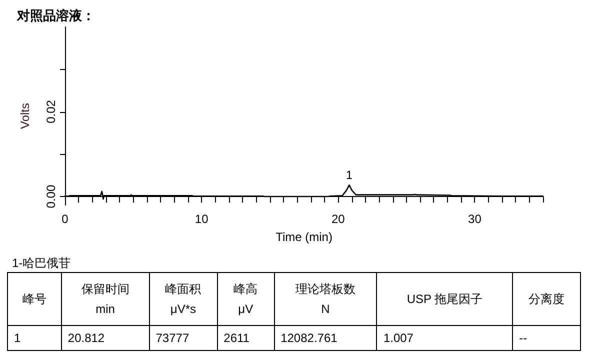 Image resolution: width=592 pixels, height=362 pixels. What do you see at coordinates (55, 15) in the screenshot?
I see `chart-title: 对照品溶液：` at bounding box center [55, 15].